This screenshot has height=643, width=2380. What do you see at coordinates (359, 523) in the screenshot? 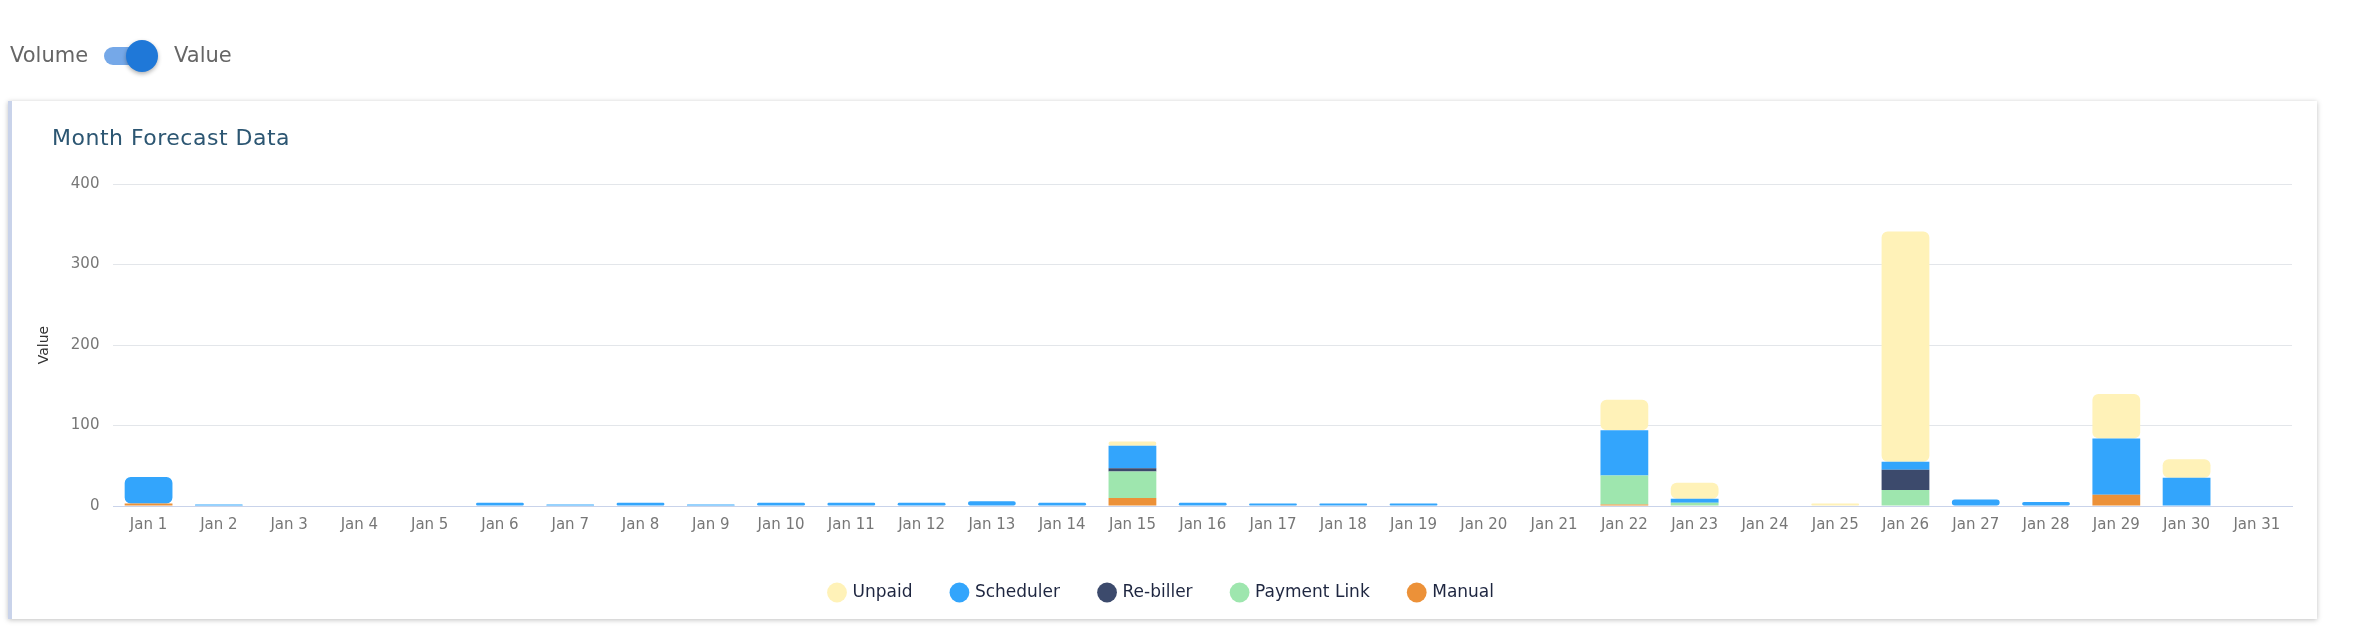
I see `x-tick-label: Jan 4` at bounding box center [359, 523].